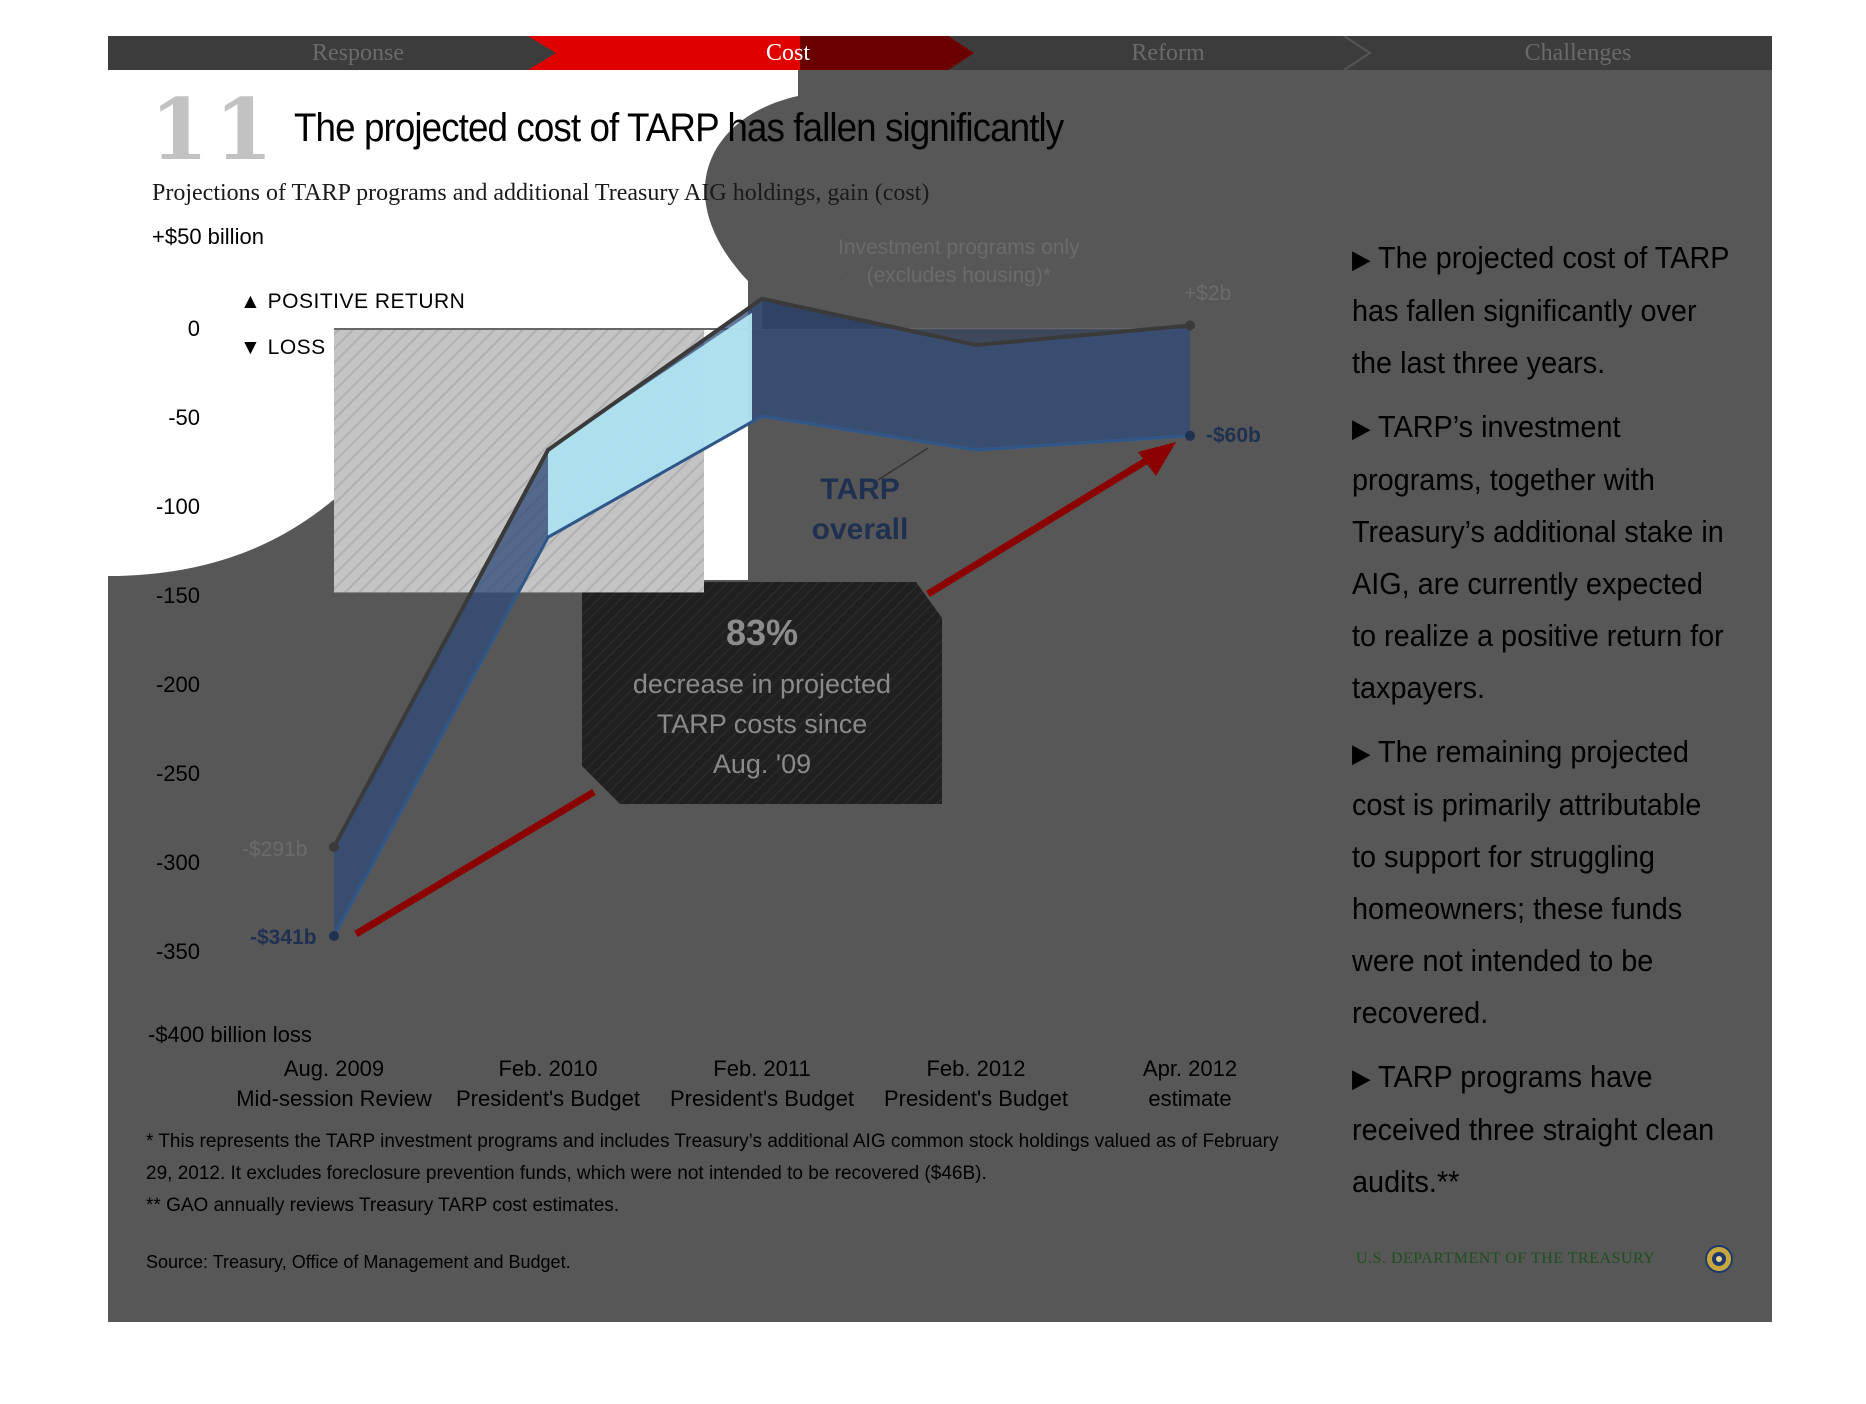  I want to click on tab-response: Response, so click(358, 53).